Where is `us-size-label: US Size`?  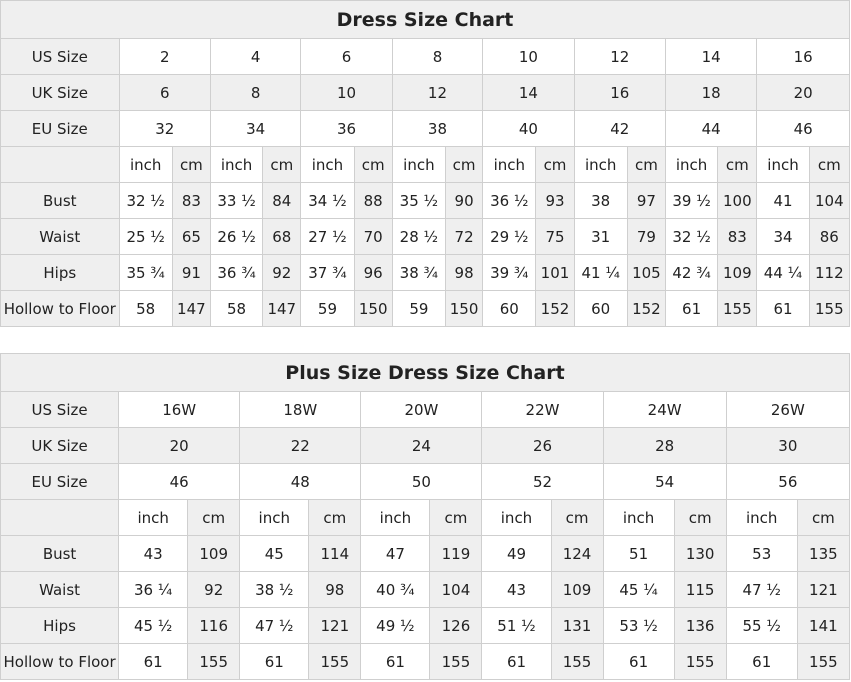 us-size-label: US Size is located at coordinates (60, 409).